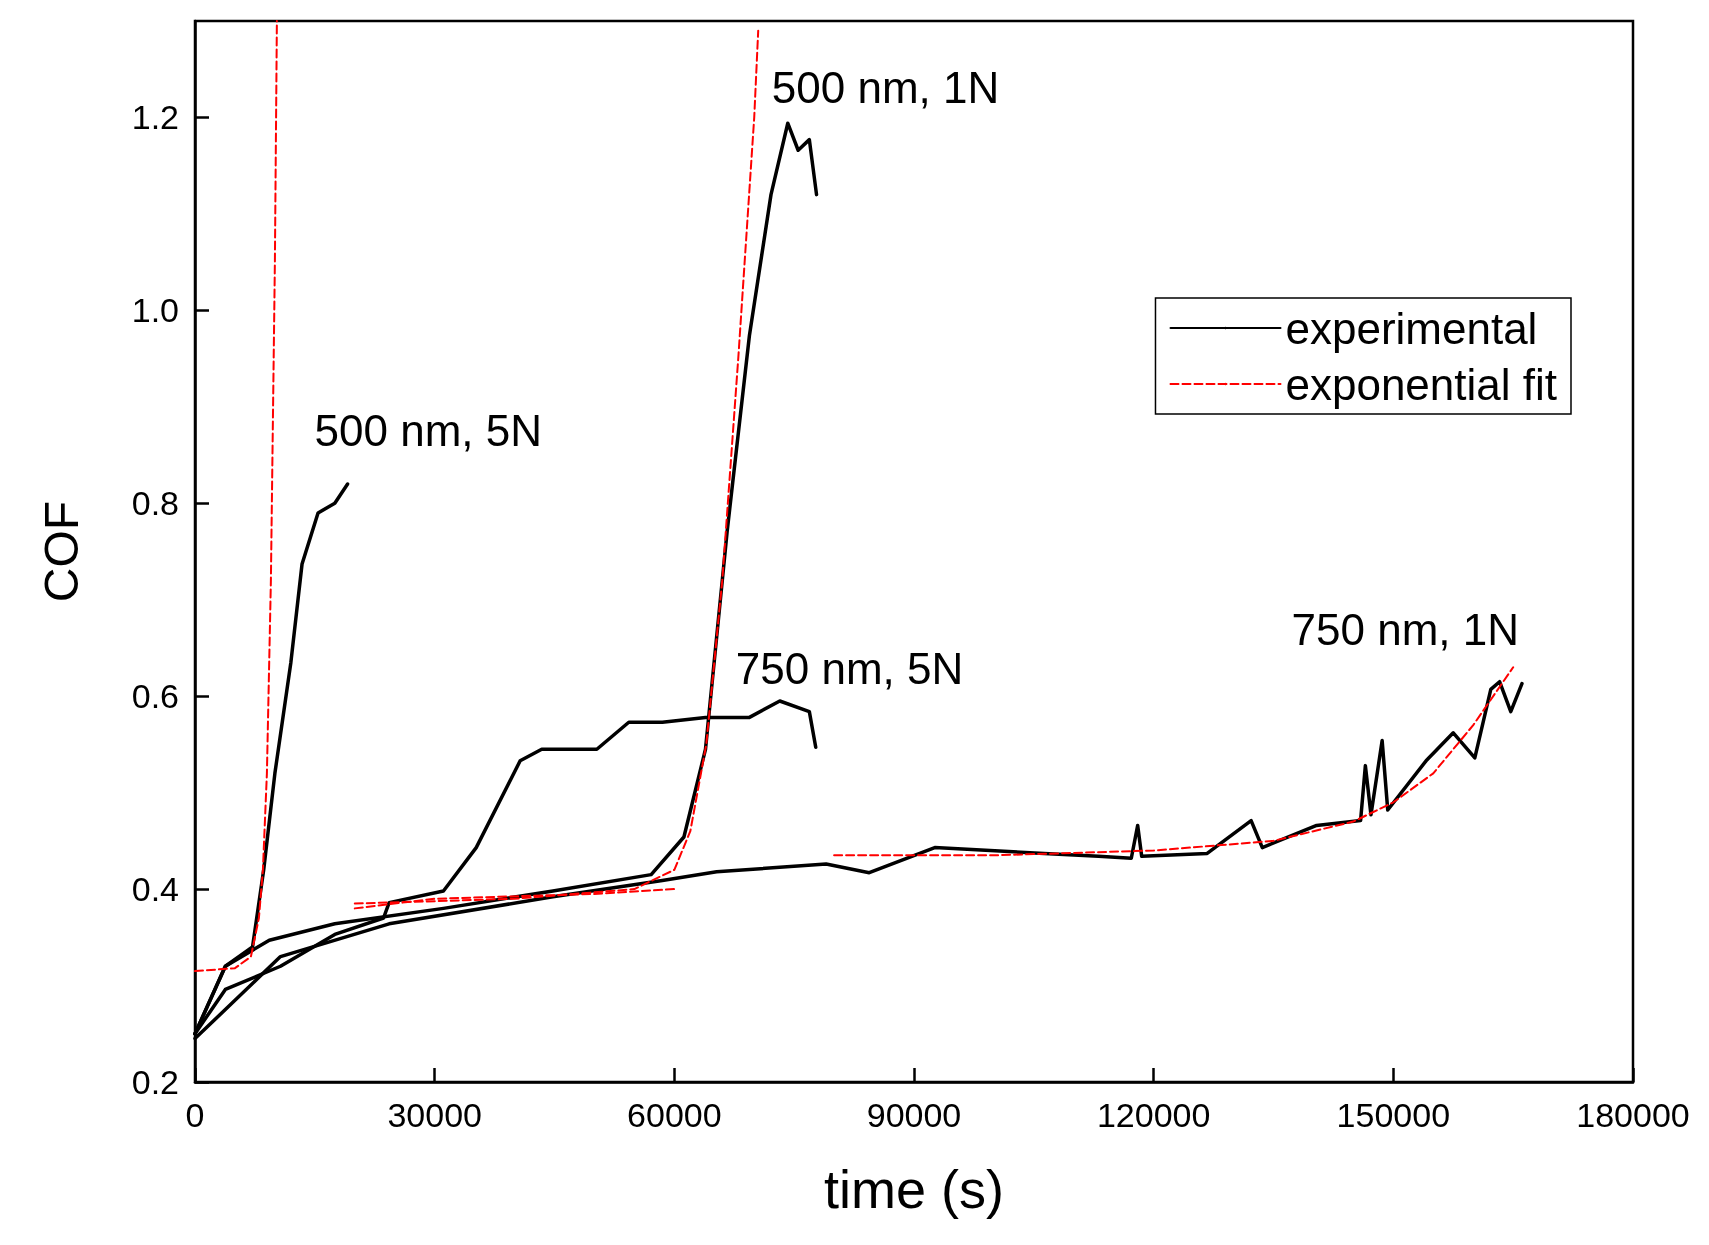  I want to click on legend-label: exponential fit, so click(1421, 384).